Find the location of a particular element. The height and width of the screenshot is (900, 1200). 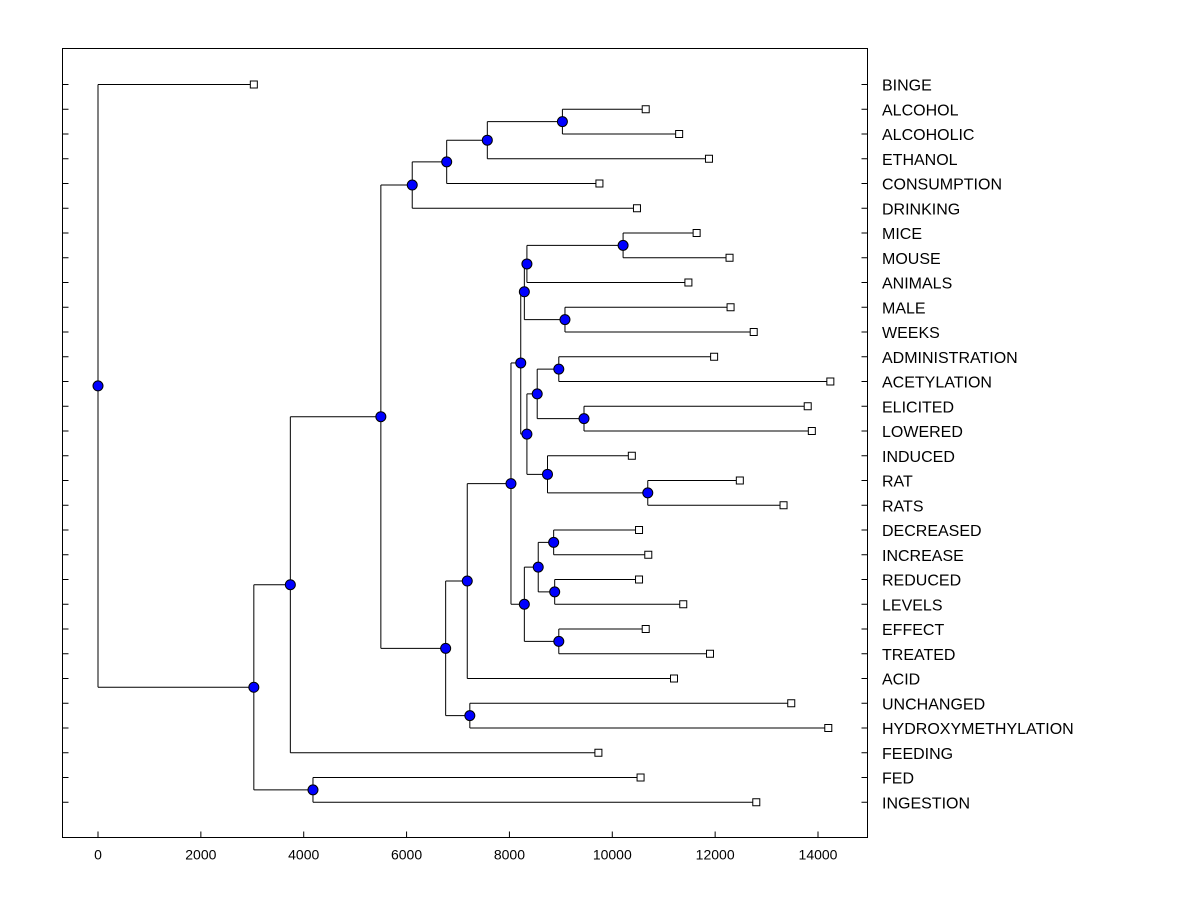

leaf-marker-binge is located at coordinates (253, 84).